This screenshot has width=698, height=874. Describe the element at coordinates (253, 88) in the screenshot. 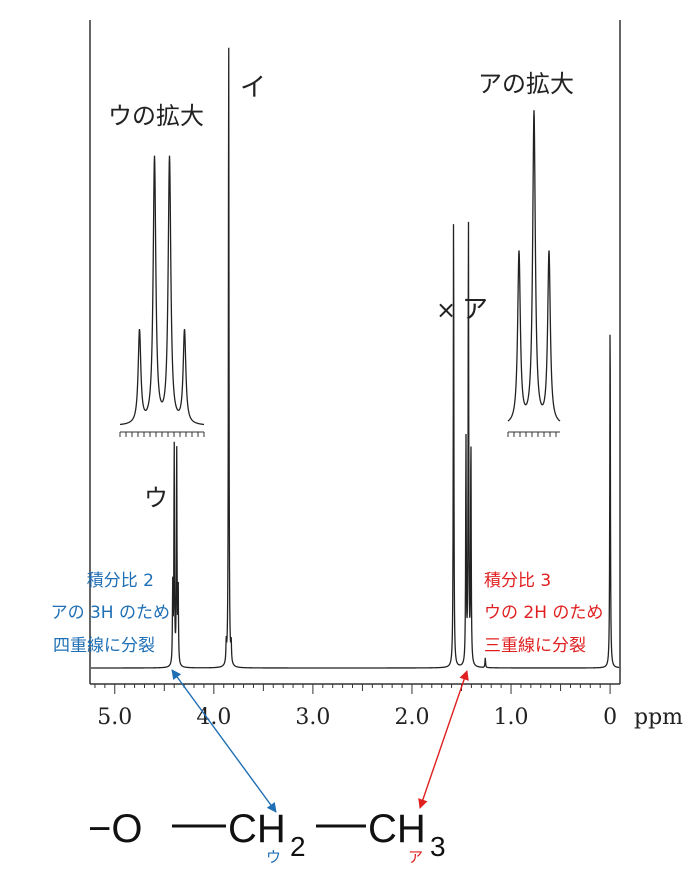

I see `peak-label-i: イ` at that location.